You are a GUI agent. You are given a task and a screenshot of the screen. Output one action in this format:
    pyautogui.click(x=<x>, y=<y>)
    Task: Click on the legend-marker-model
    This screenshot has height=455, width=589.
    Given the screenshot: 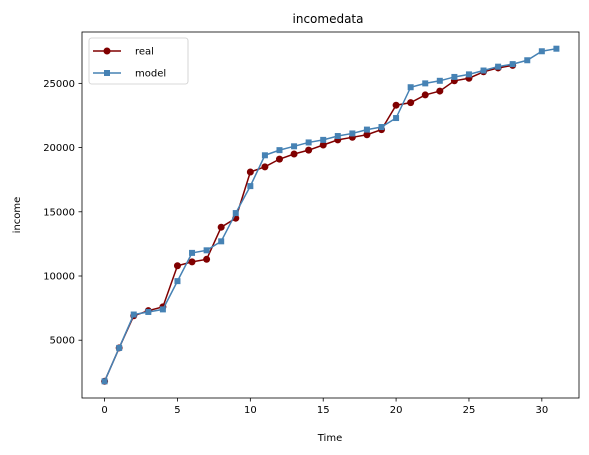 What is the action you would take?
    pyautogui.click(x=107, y=73)
    